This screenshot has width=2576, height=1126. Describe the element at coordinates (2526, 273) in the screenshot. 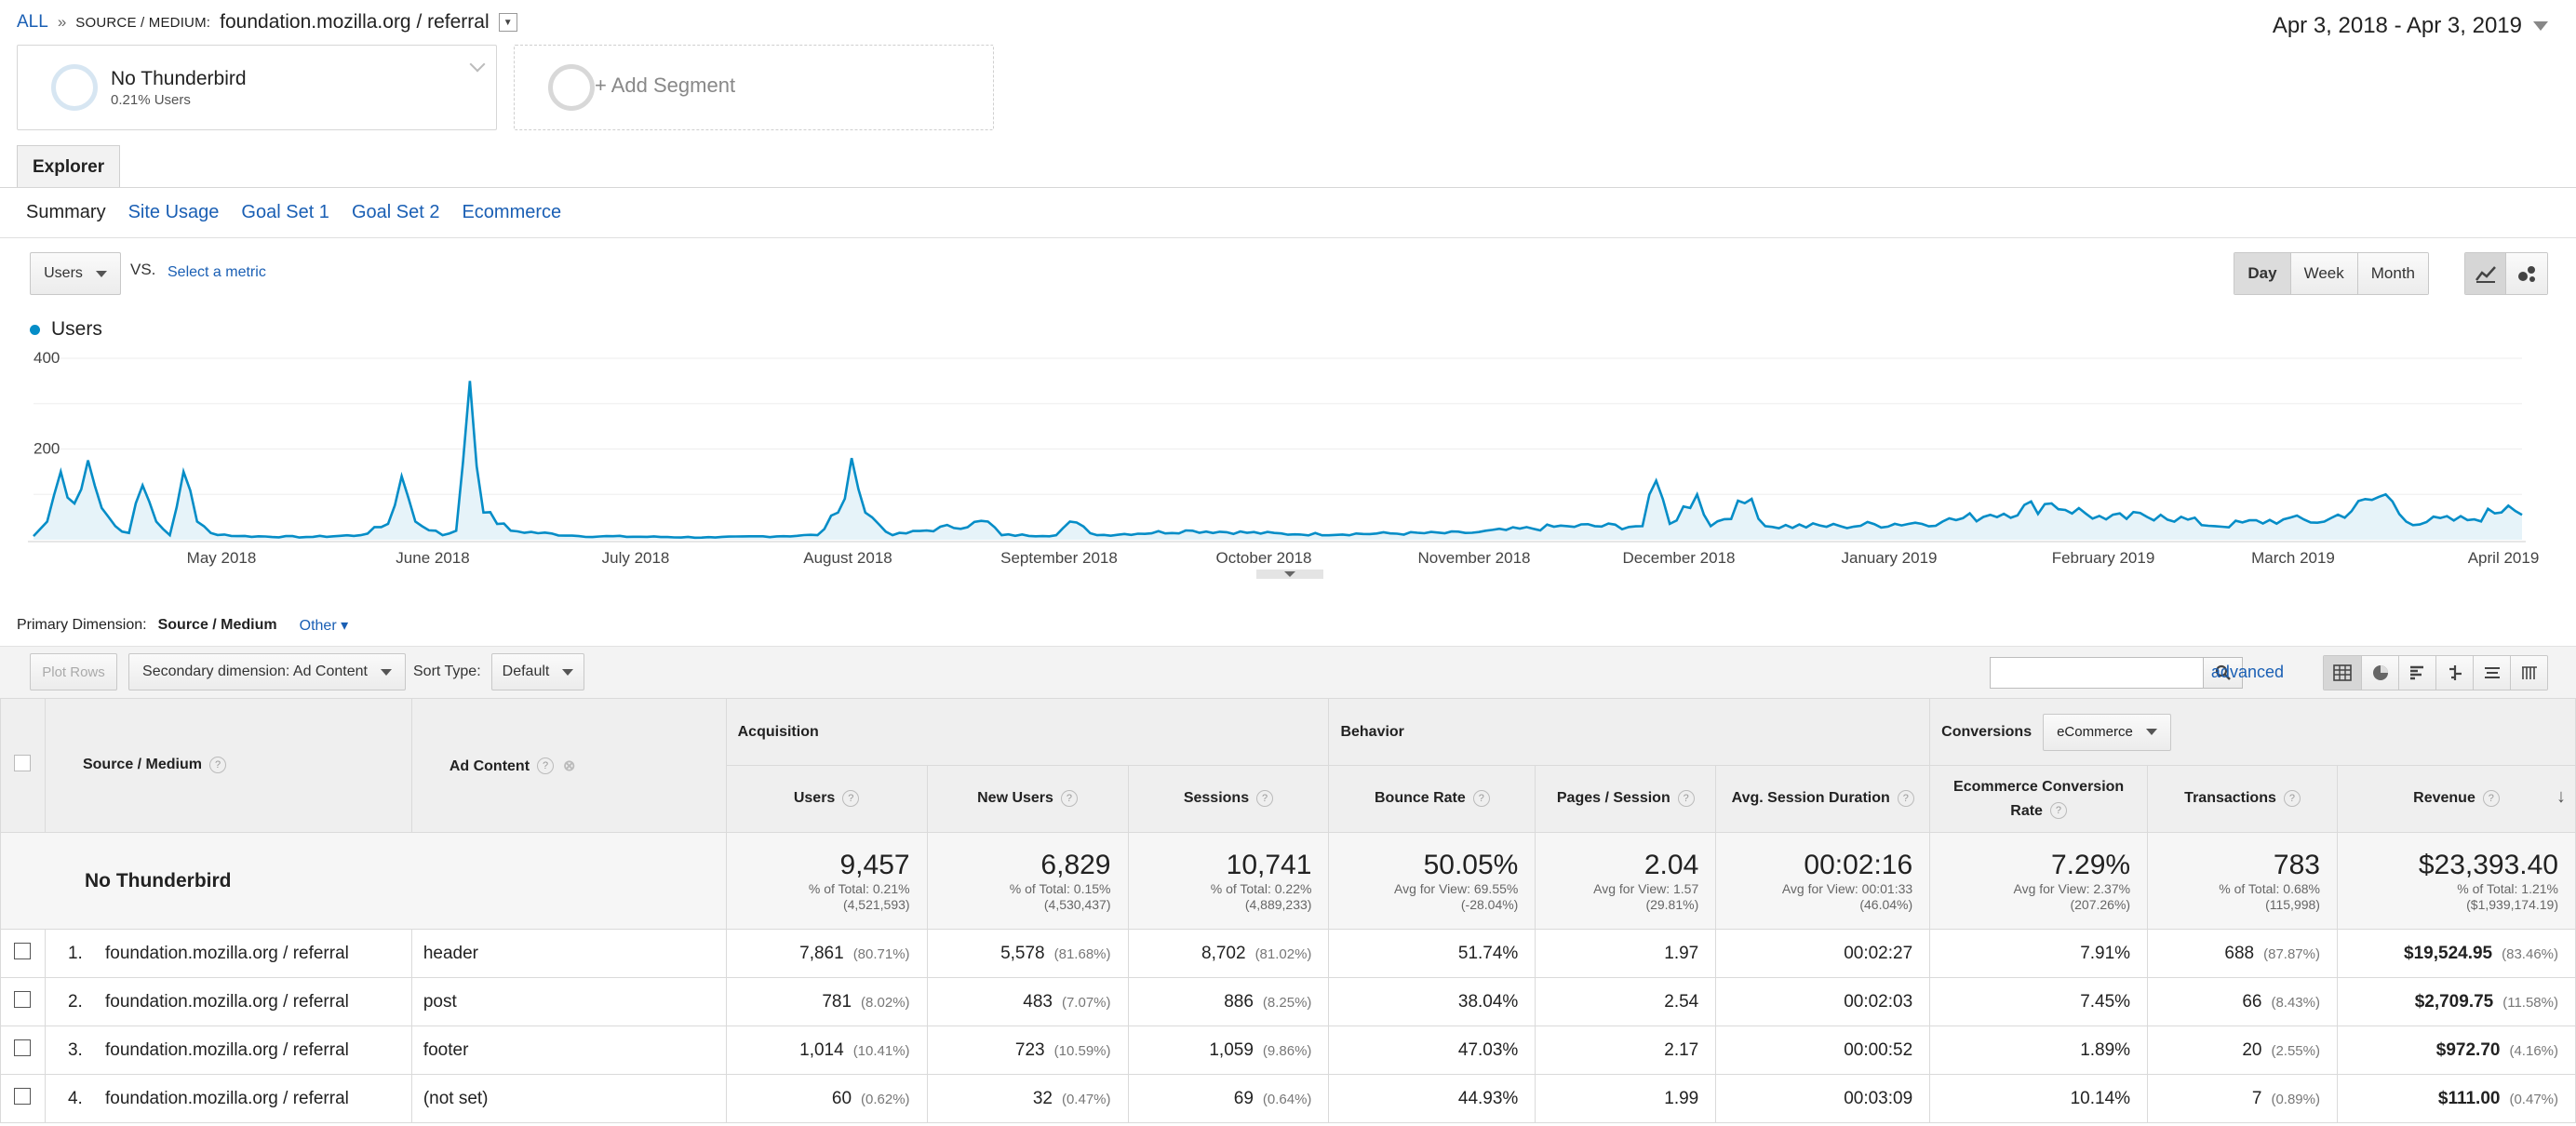

I see `motion-chart-button` at that location.